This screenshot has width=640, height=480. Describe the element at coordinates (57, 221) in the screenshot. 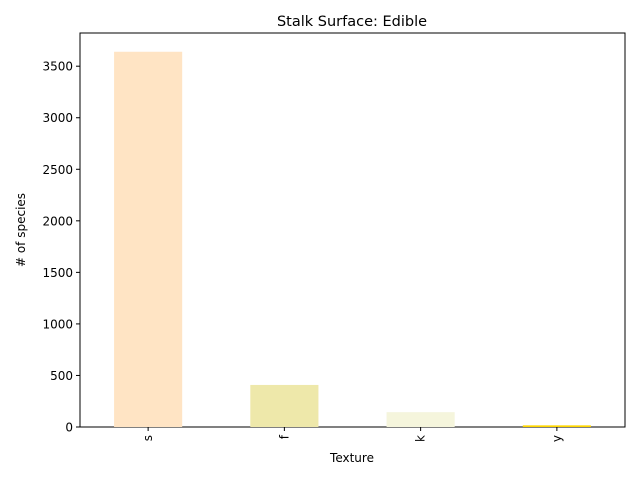

I see `y-tick-label-2000: 2000` at that location.